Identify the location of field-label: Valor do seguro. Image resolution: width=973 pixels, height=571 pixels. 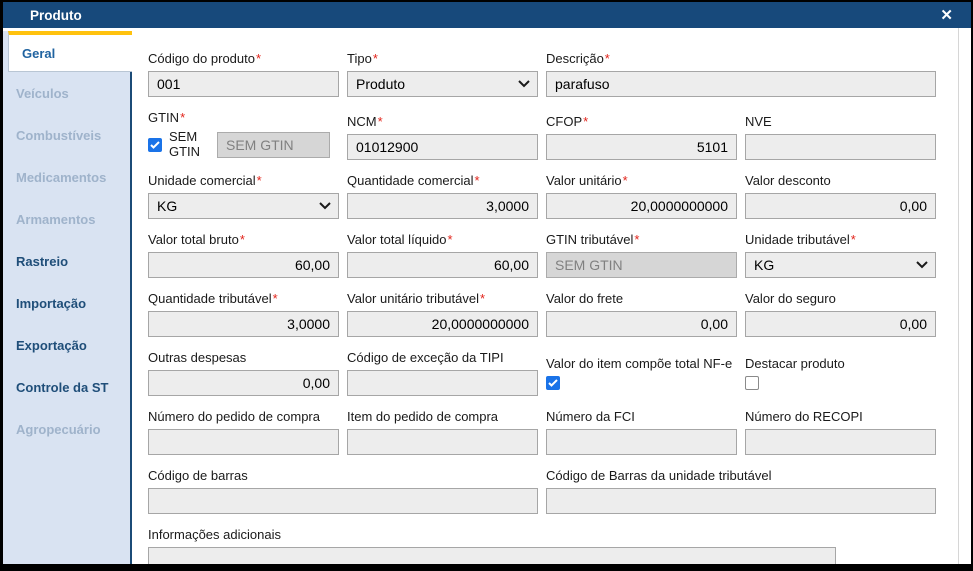
(790, 298).